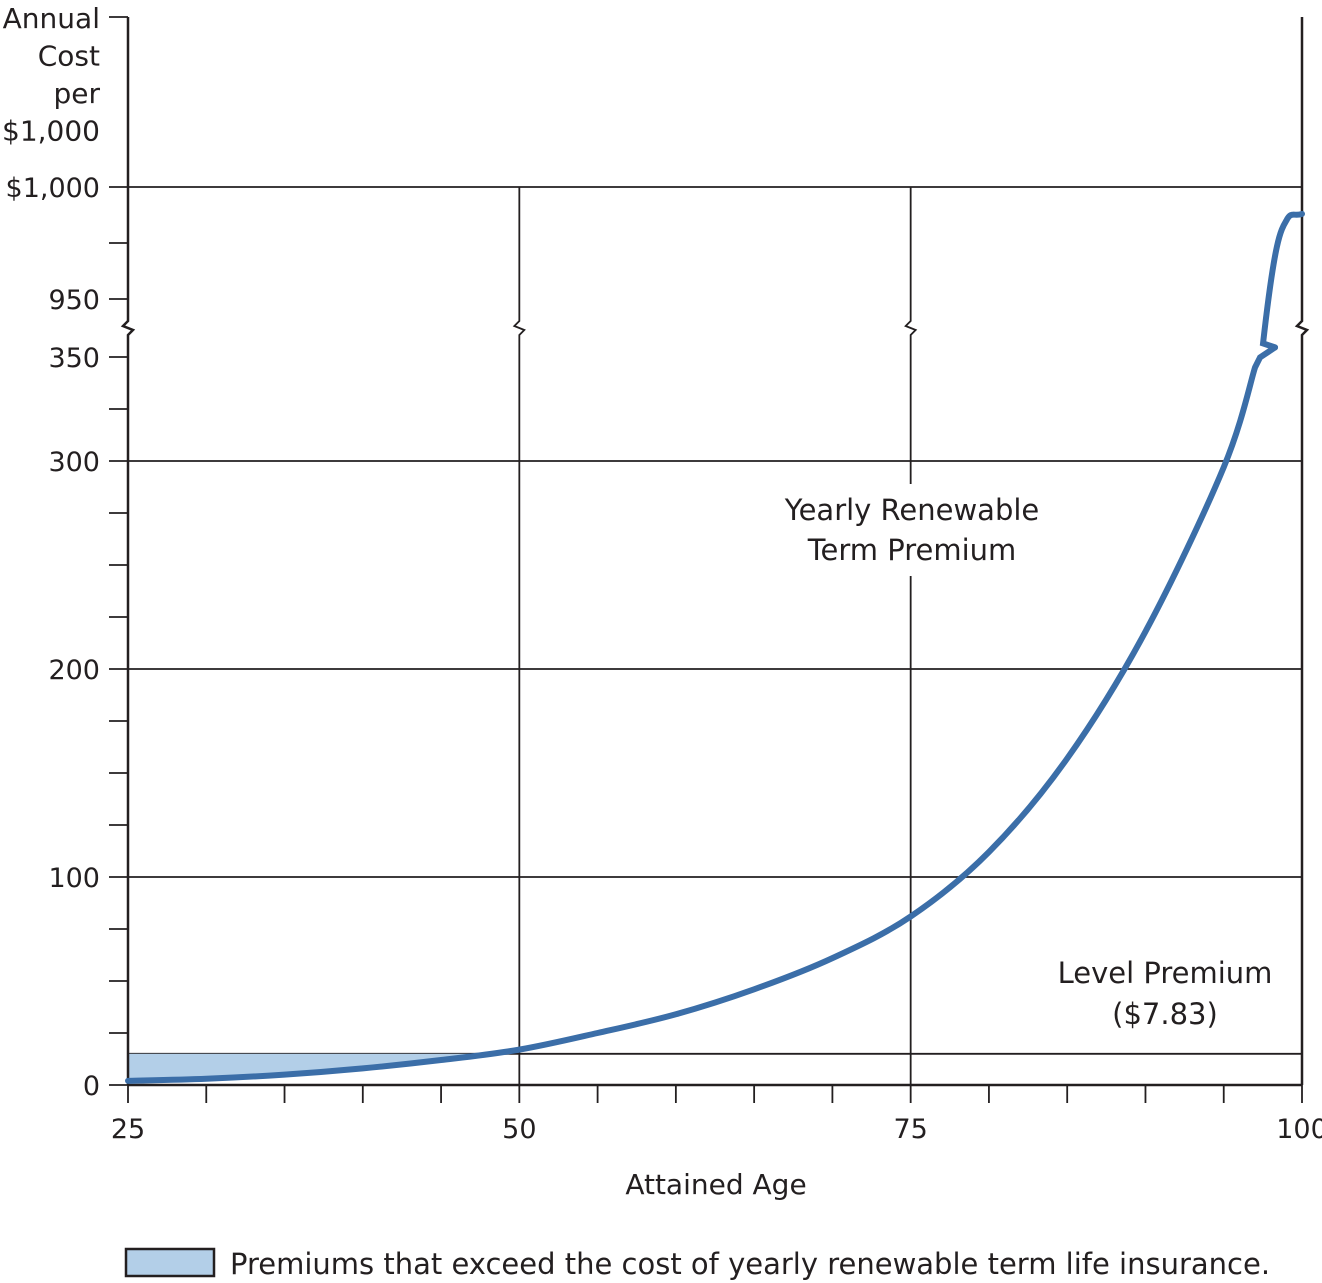 Image resolution: width=1322 pixels, height=1283 pixels. What do you see at coordinates (74, 358) in the screenshot?
I see `y-tick-label: 350` at bounding box center [74, 358].